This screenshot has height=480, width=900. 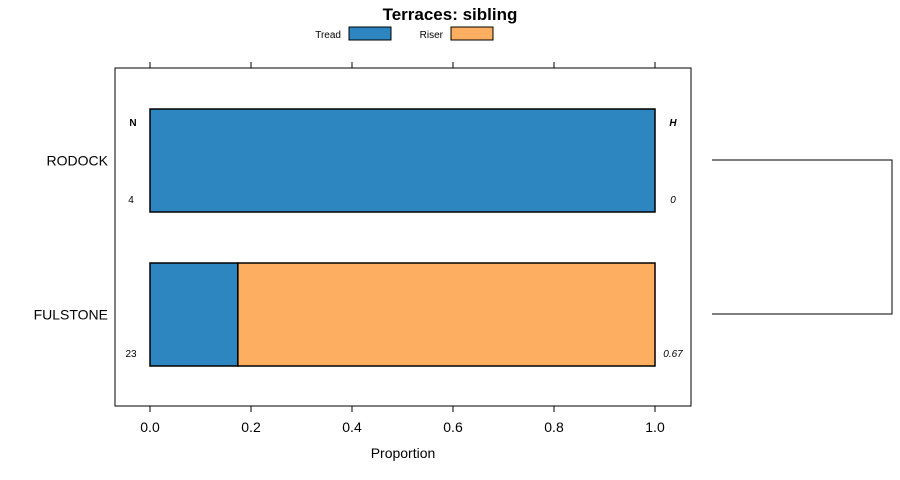 I want to click on n-value: 4, so click(x=131, y=200).